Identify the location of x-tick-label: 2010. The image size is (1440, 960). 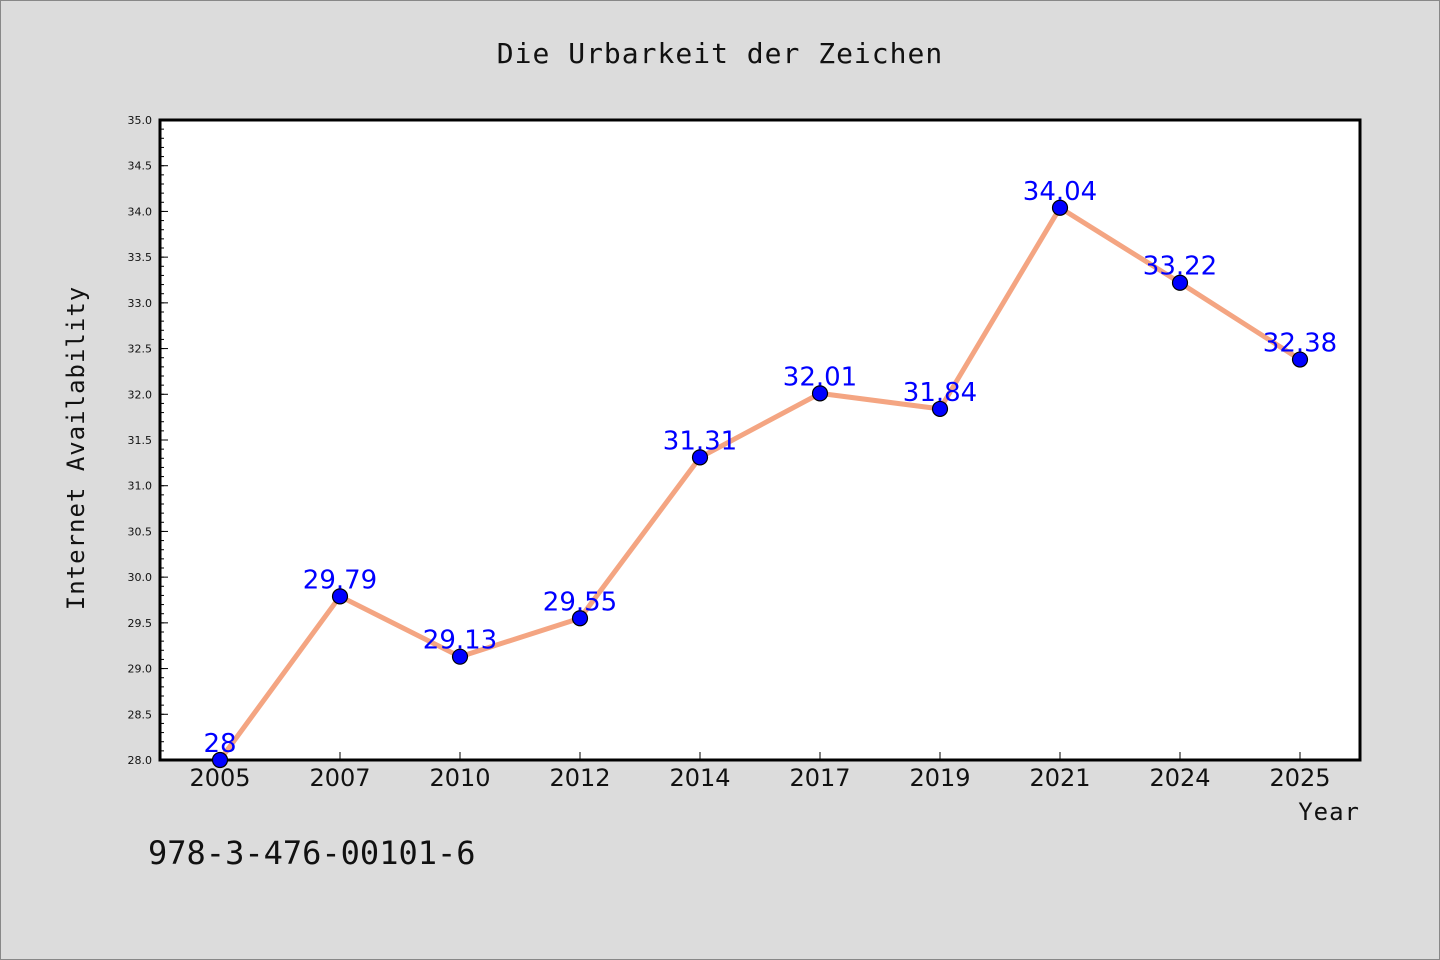
(459, 778).